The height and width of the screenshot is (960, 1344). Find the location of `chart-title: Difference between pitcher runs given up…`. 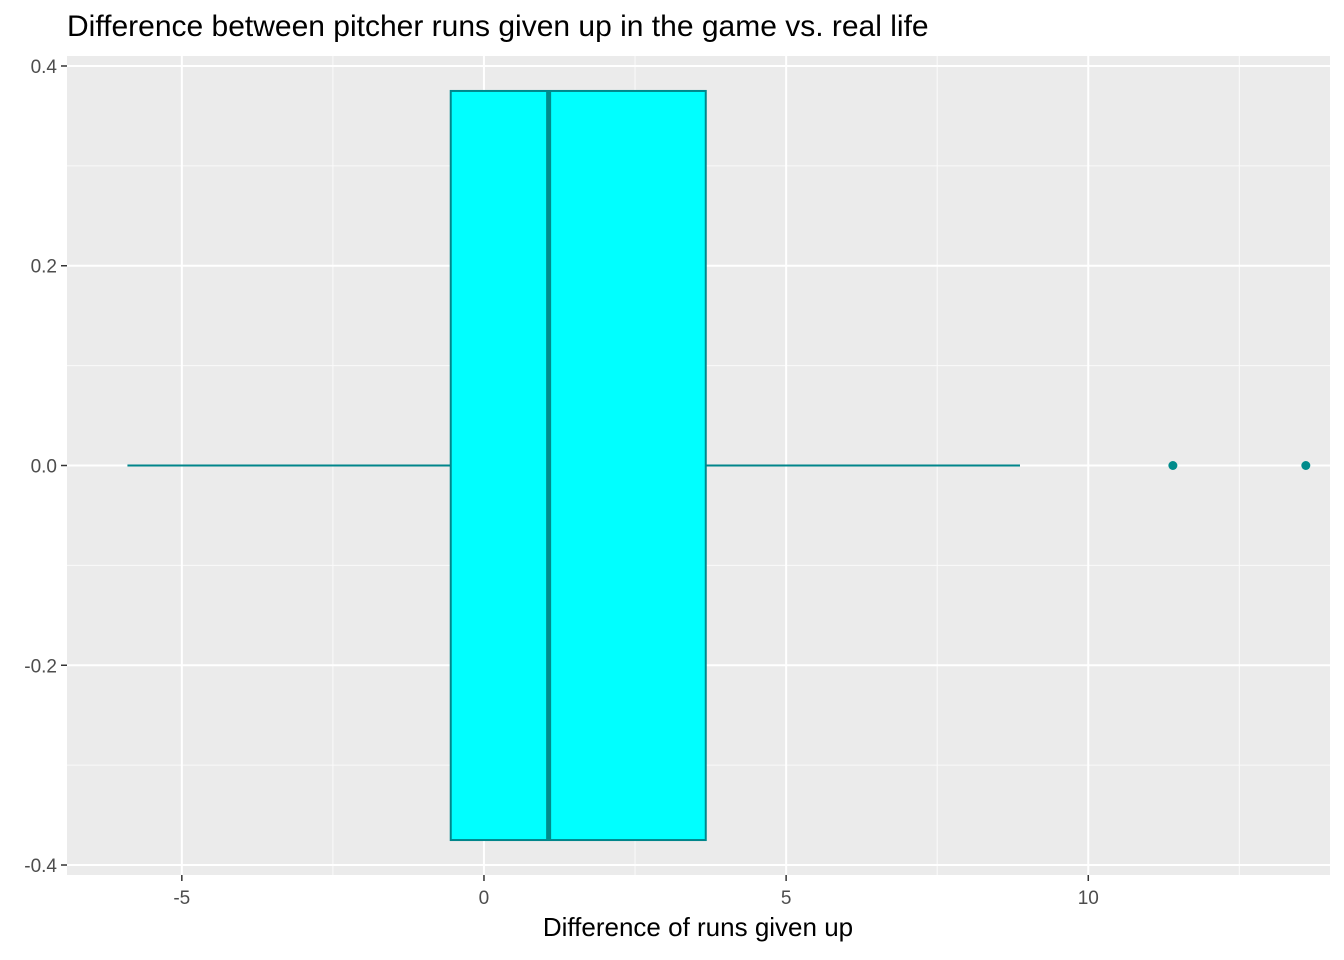

chart-title: Difference between pitcher runs given up… is located at coordinates (498, 26).